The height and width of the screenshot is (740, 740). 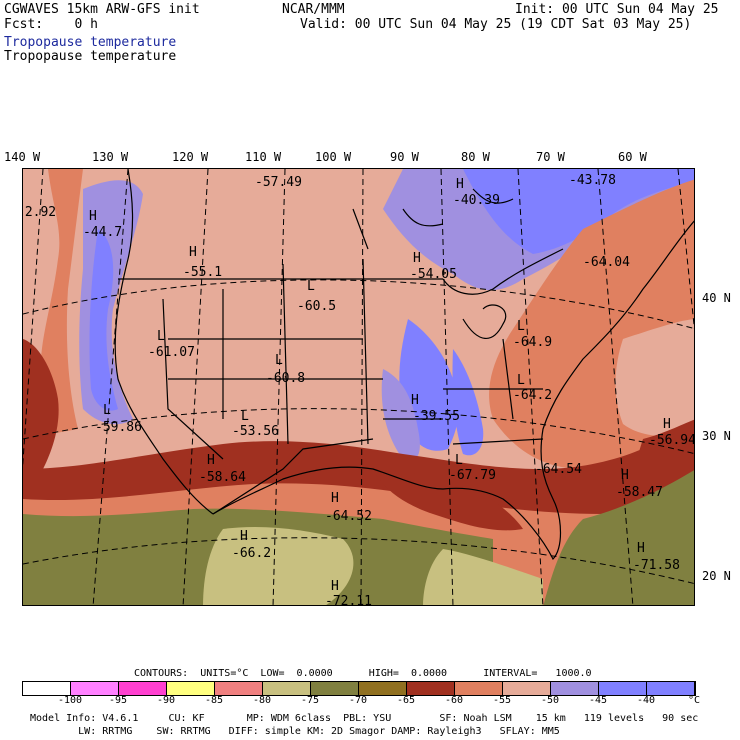 What do you see at coordinates (222, 477) in the screenshot?
I see `map-extremum-value: -58.64` at bounding box center [222, 477].